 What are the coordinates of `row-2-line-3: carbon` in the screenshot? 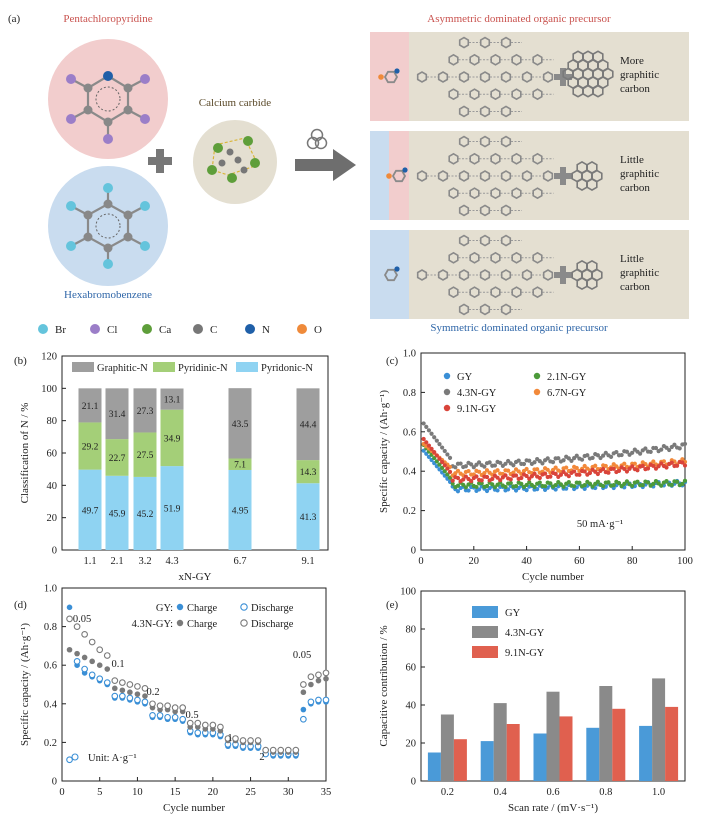 It's located at (635, 188).